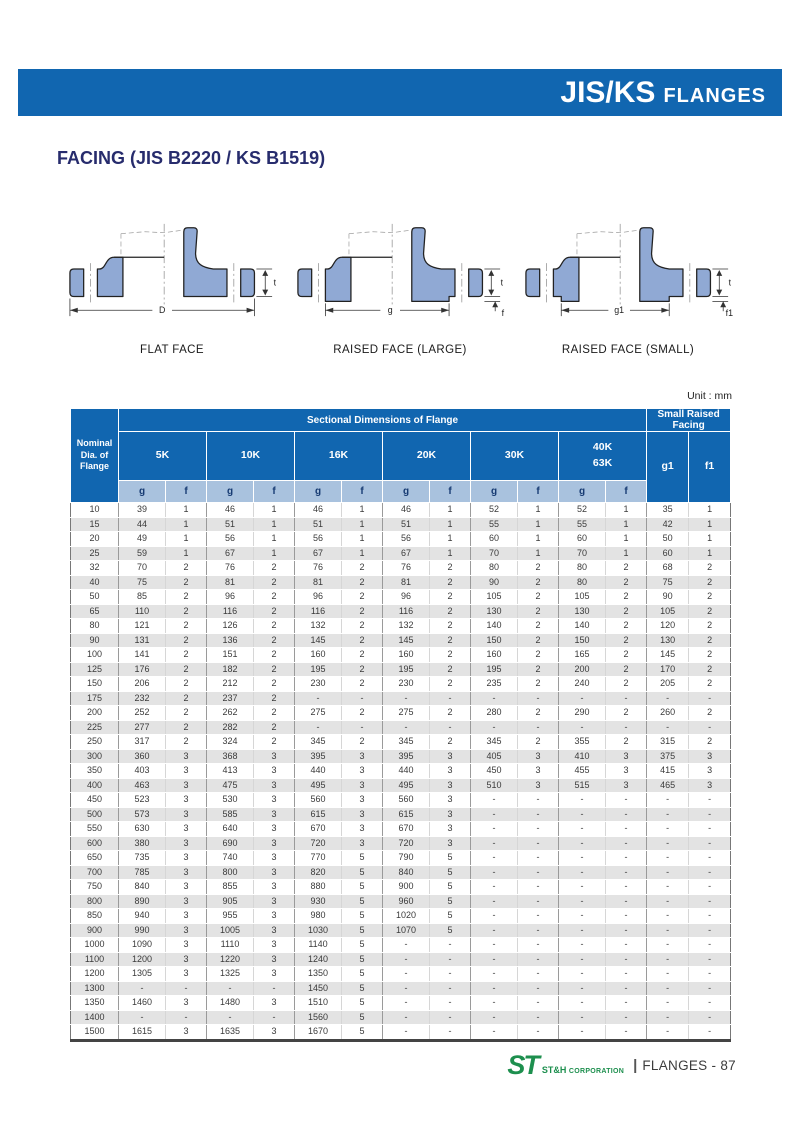 Image resolution: width=800 pixels, height=1131 pixels. What do you see at coordinates (629, 271) in the screenshot?
I see `flange-section-drawing: g1 t f1` at bounding box center [629, 271].